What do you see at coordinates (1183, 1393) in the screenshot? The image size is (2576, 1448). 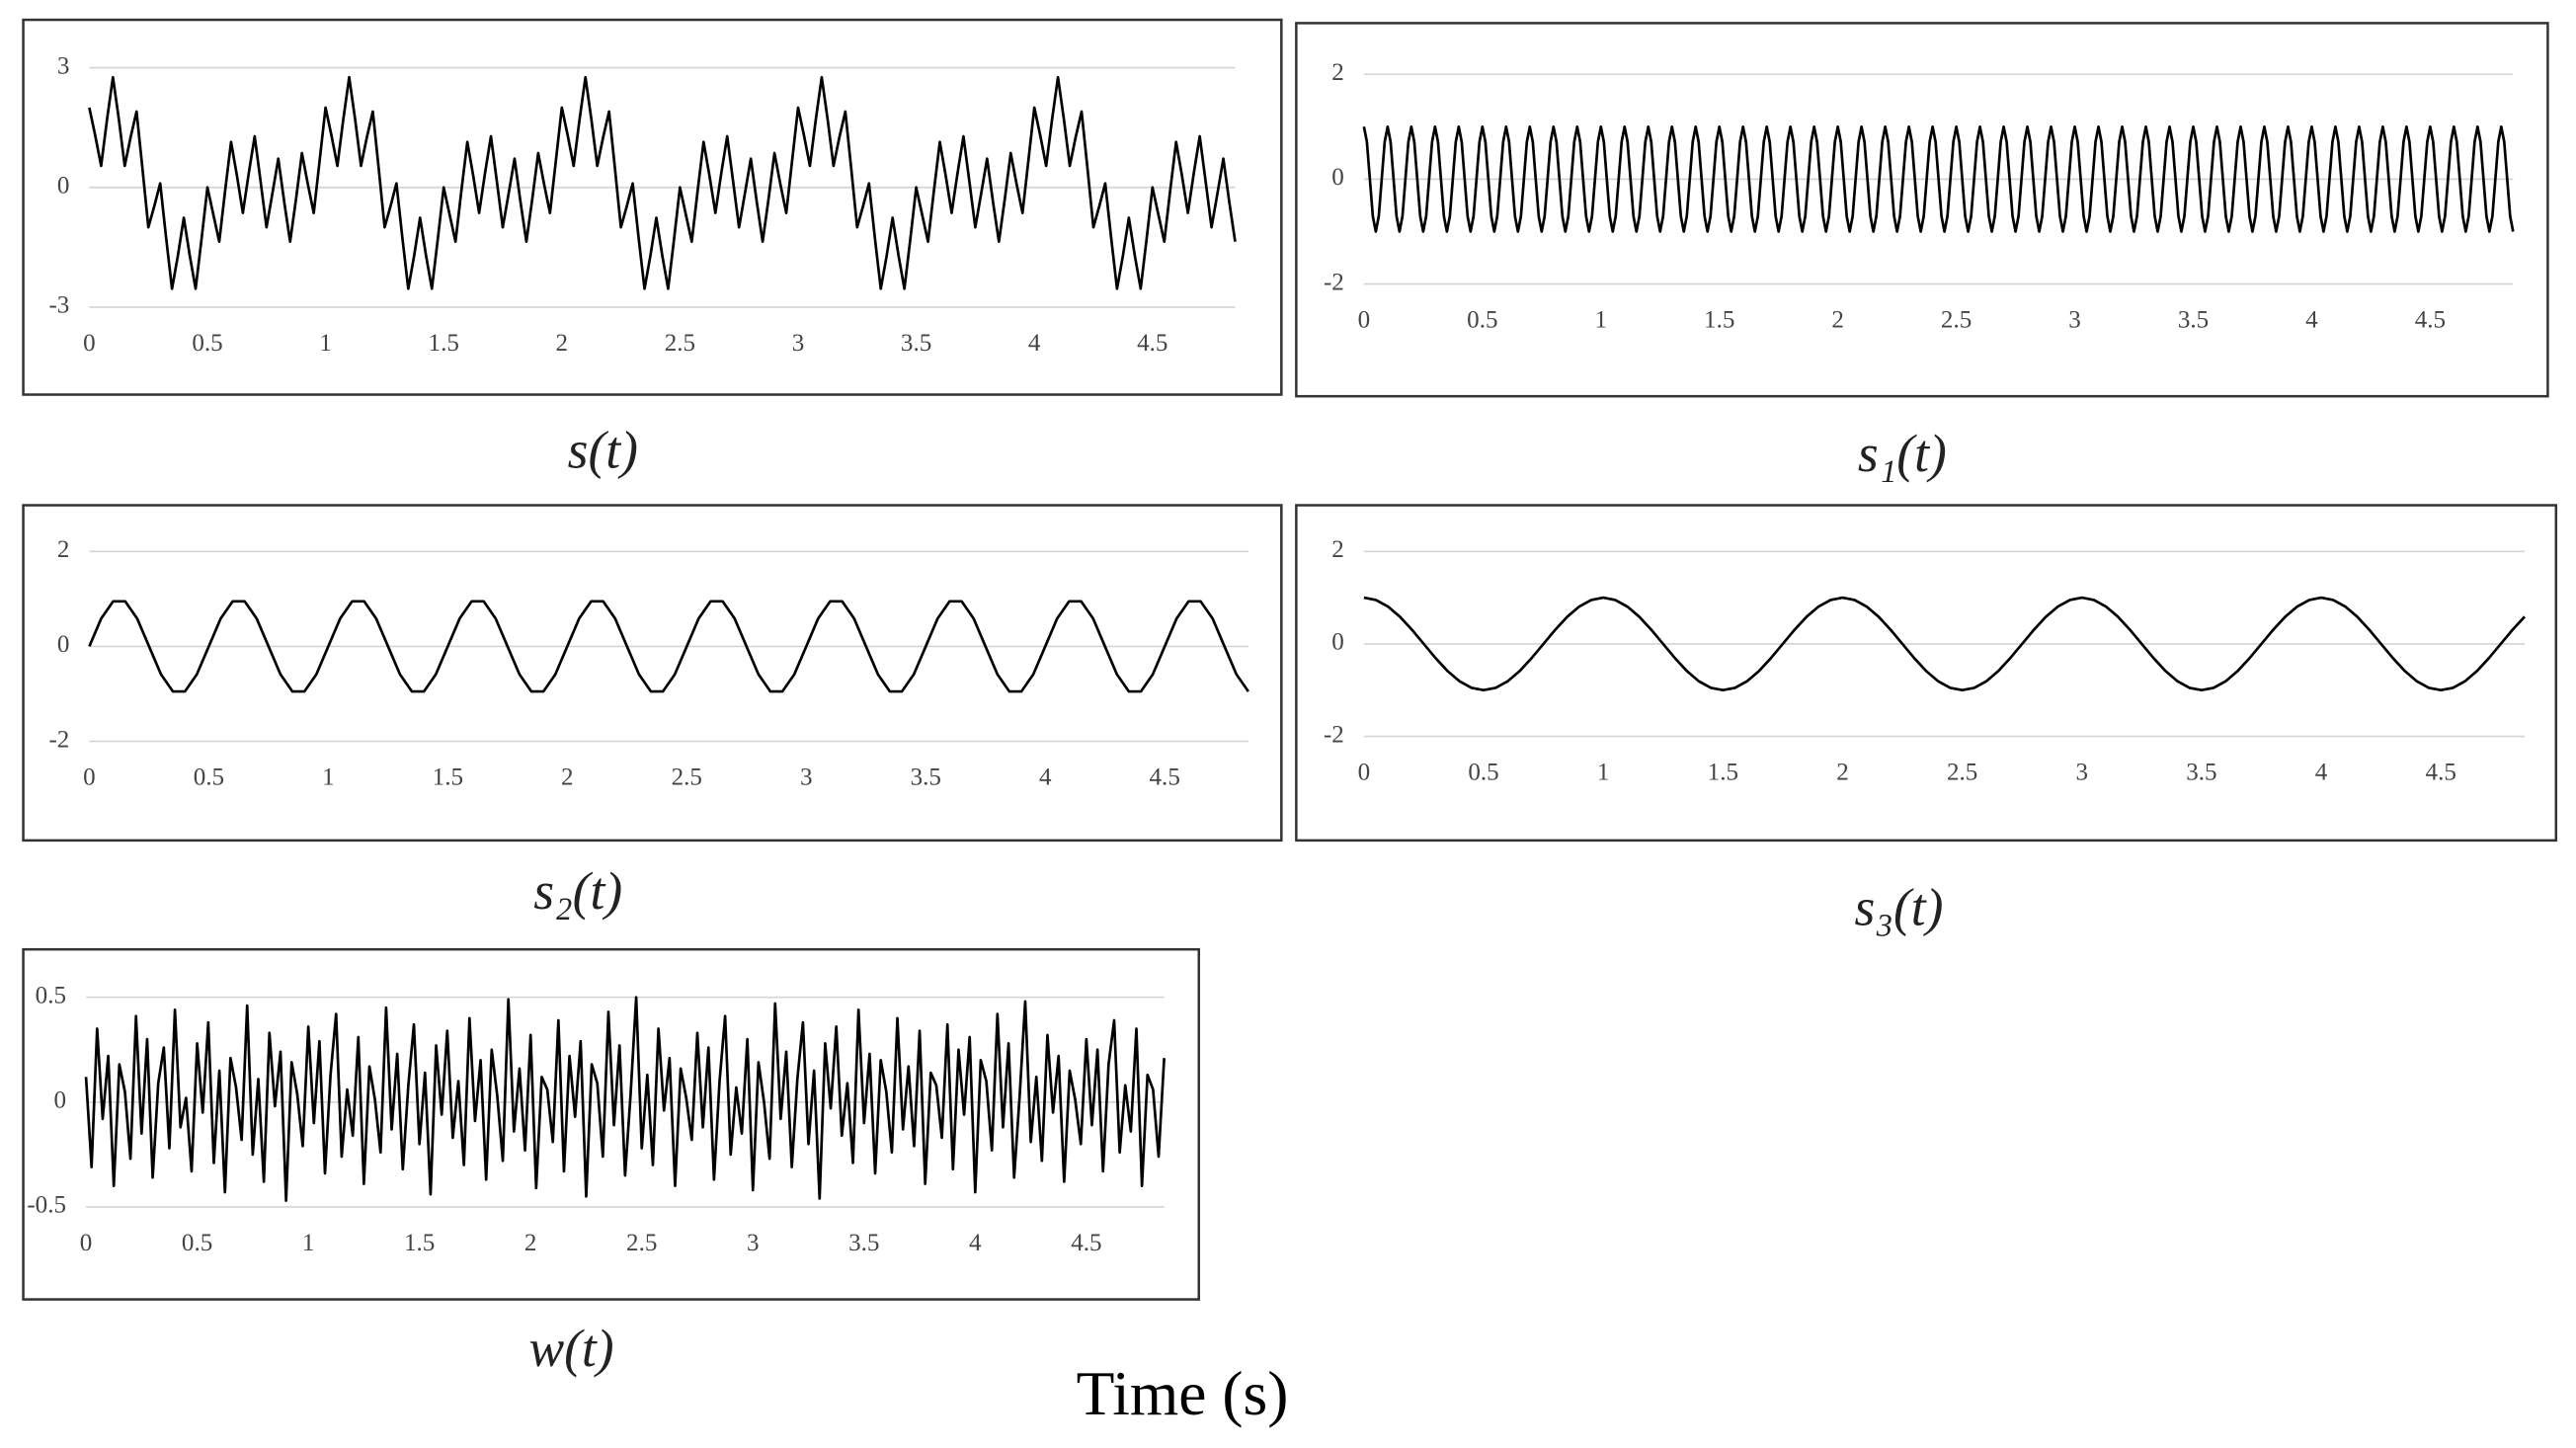 I see `common-x-label: Time (s)` at bounding box center [1183, 1393].